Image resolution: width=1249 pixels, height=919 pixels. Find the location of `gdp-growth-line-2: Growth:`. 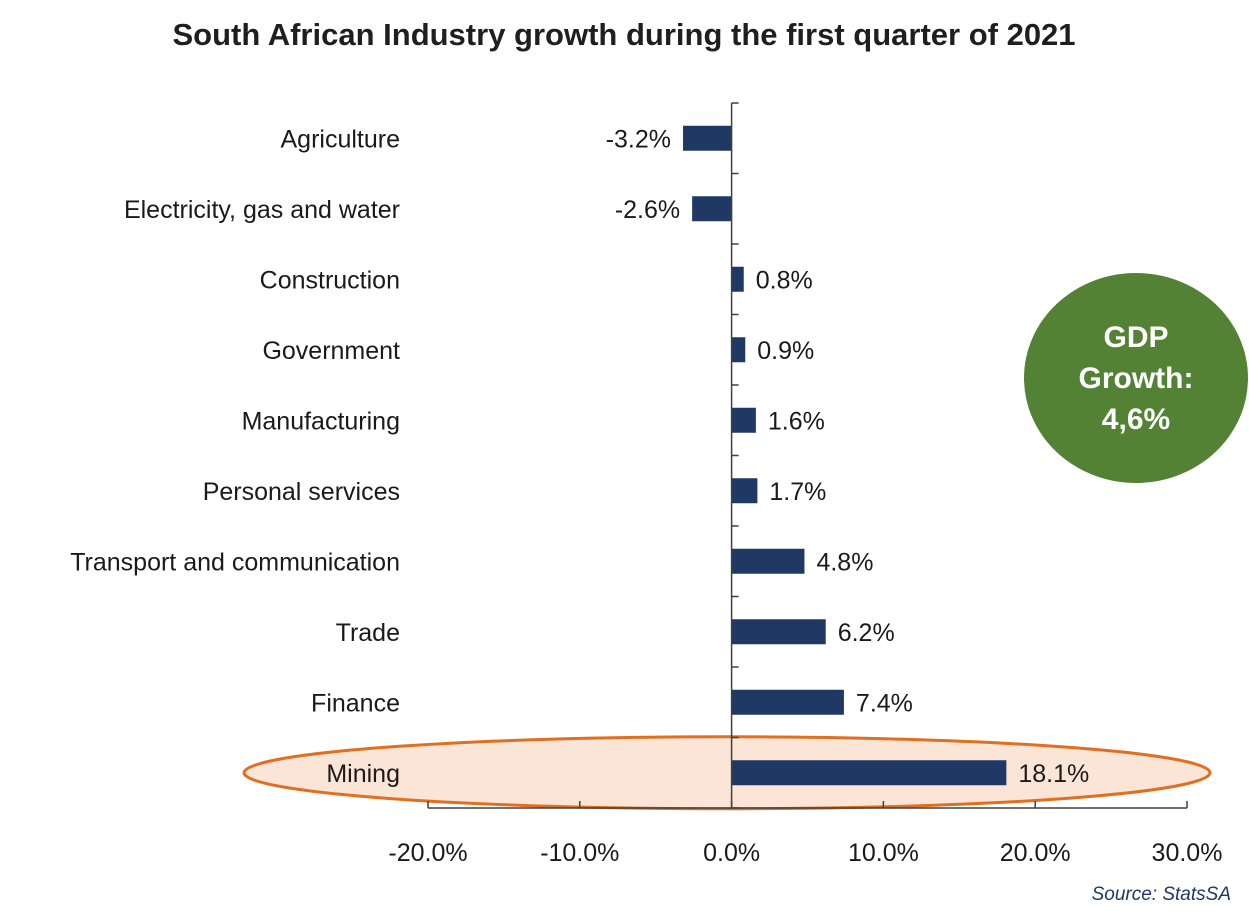

gdp-growth-line-2: Growth: is located at coordinates (1136, 378).